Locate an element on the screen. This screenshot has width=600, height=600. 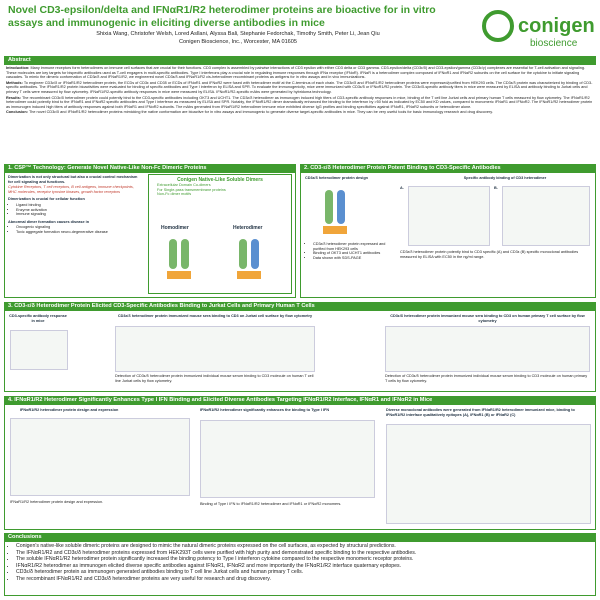
logo-ring is located at coordinates (498, 26).